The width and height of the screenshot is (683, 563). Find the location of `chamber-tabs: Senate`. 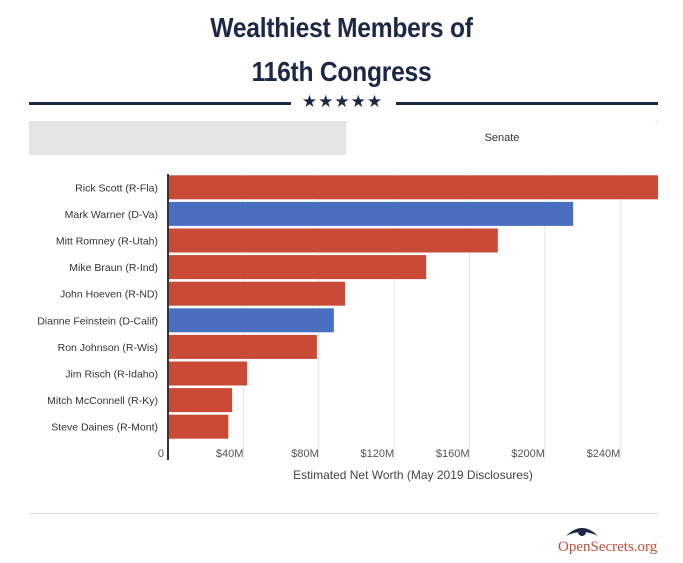

chamber-tabs: Senate is located at coordinates (343, 138).